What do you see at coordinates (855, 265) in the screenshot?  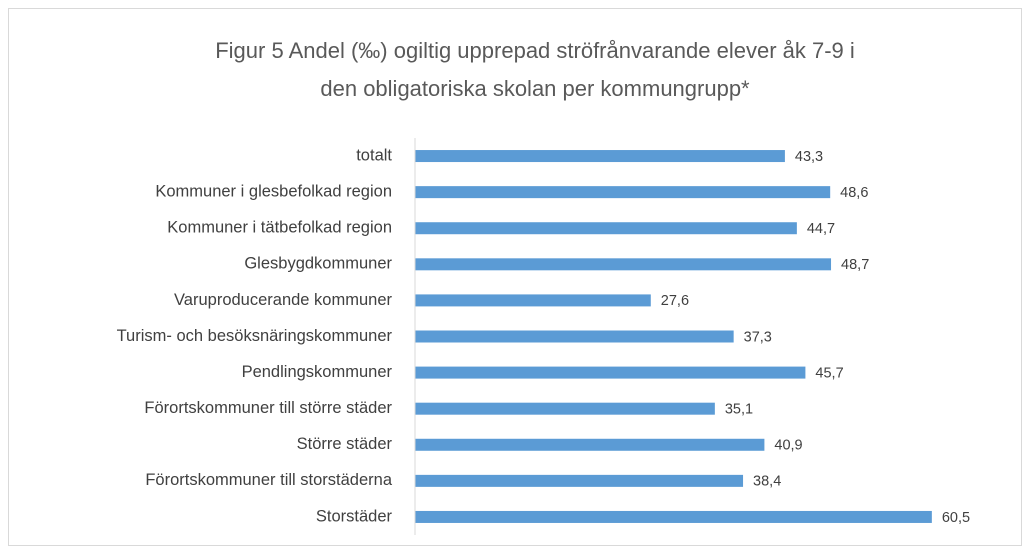 I see `value-label: 48,7` at bounding box center [855, 265].